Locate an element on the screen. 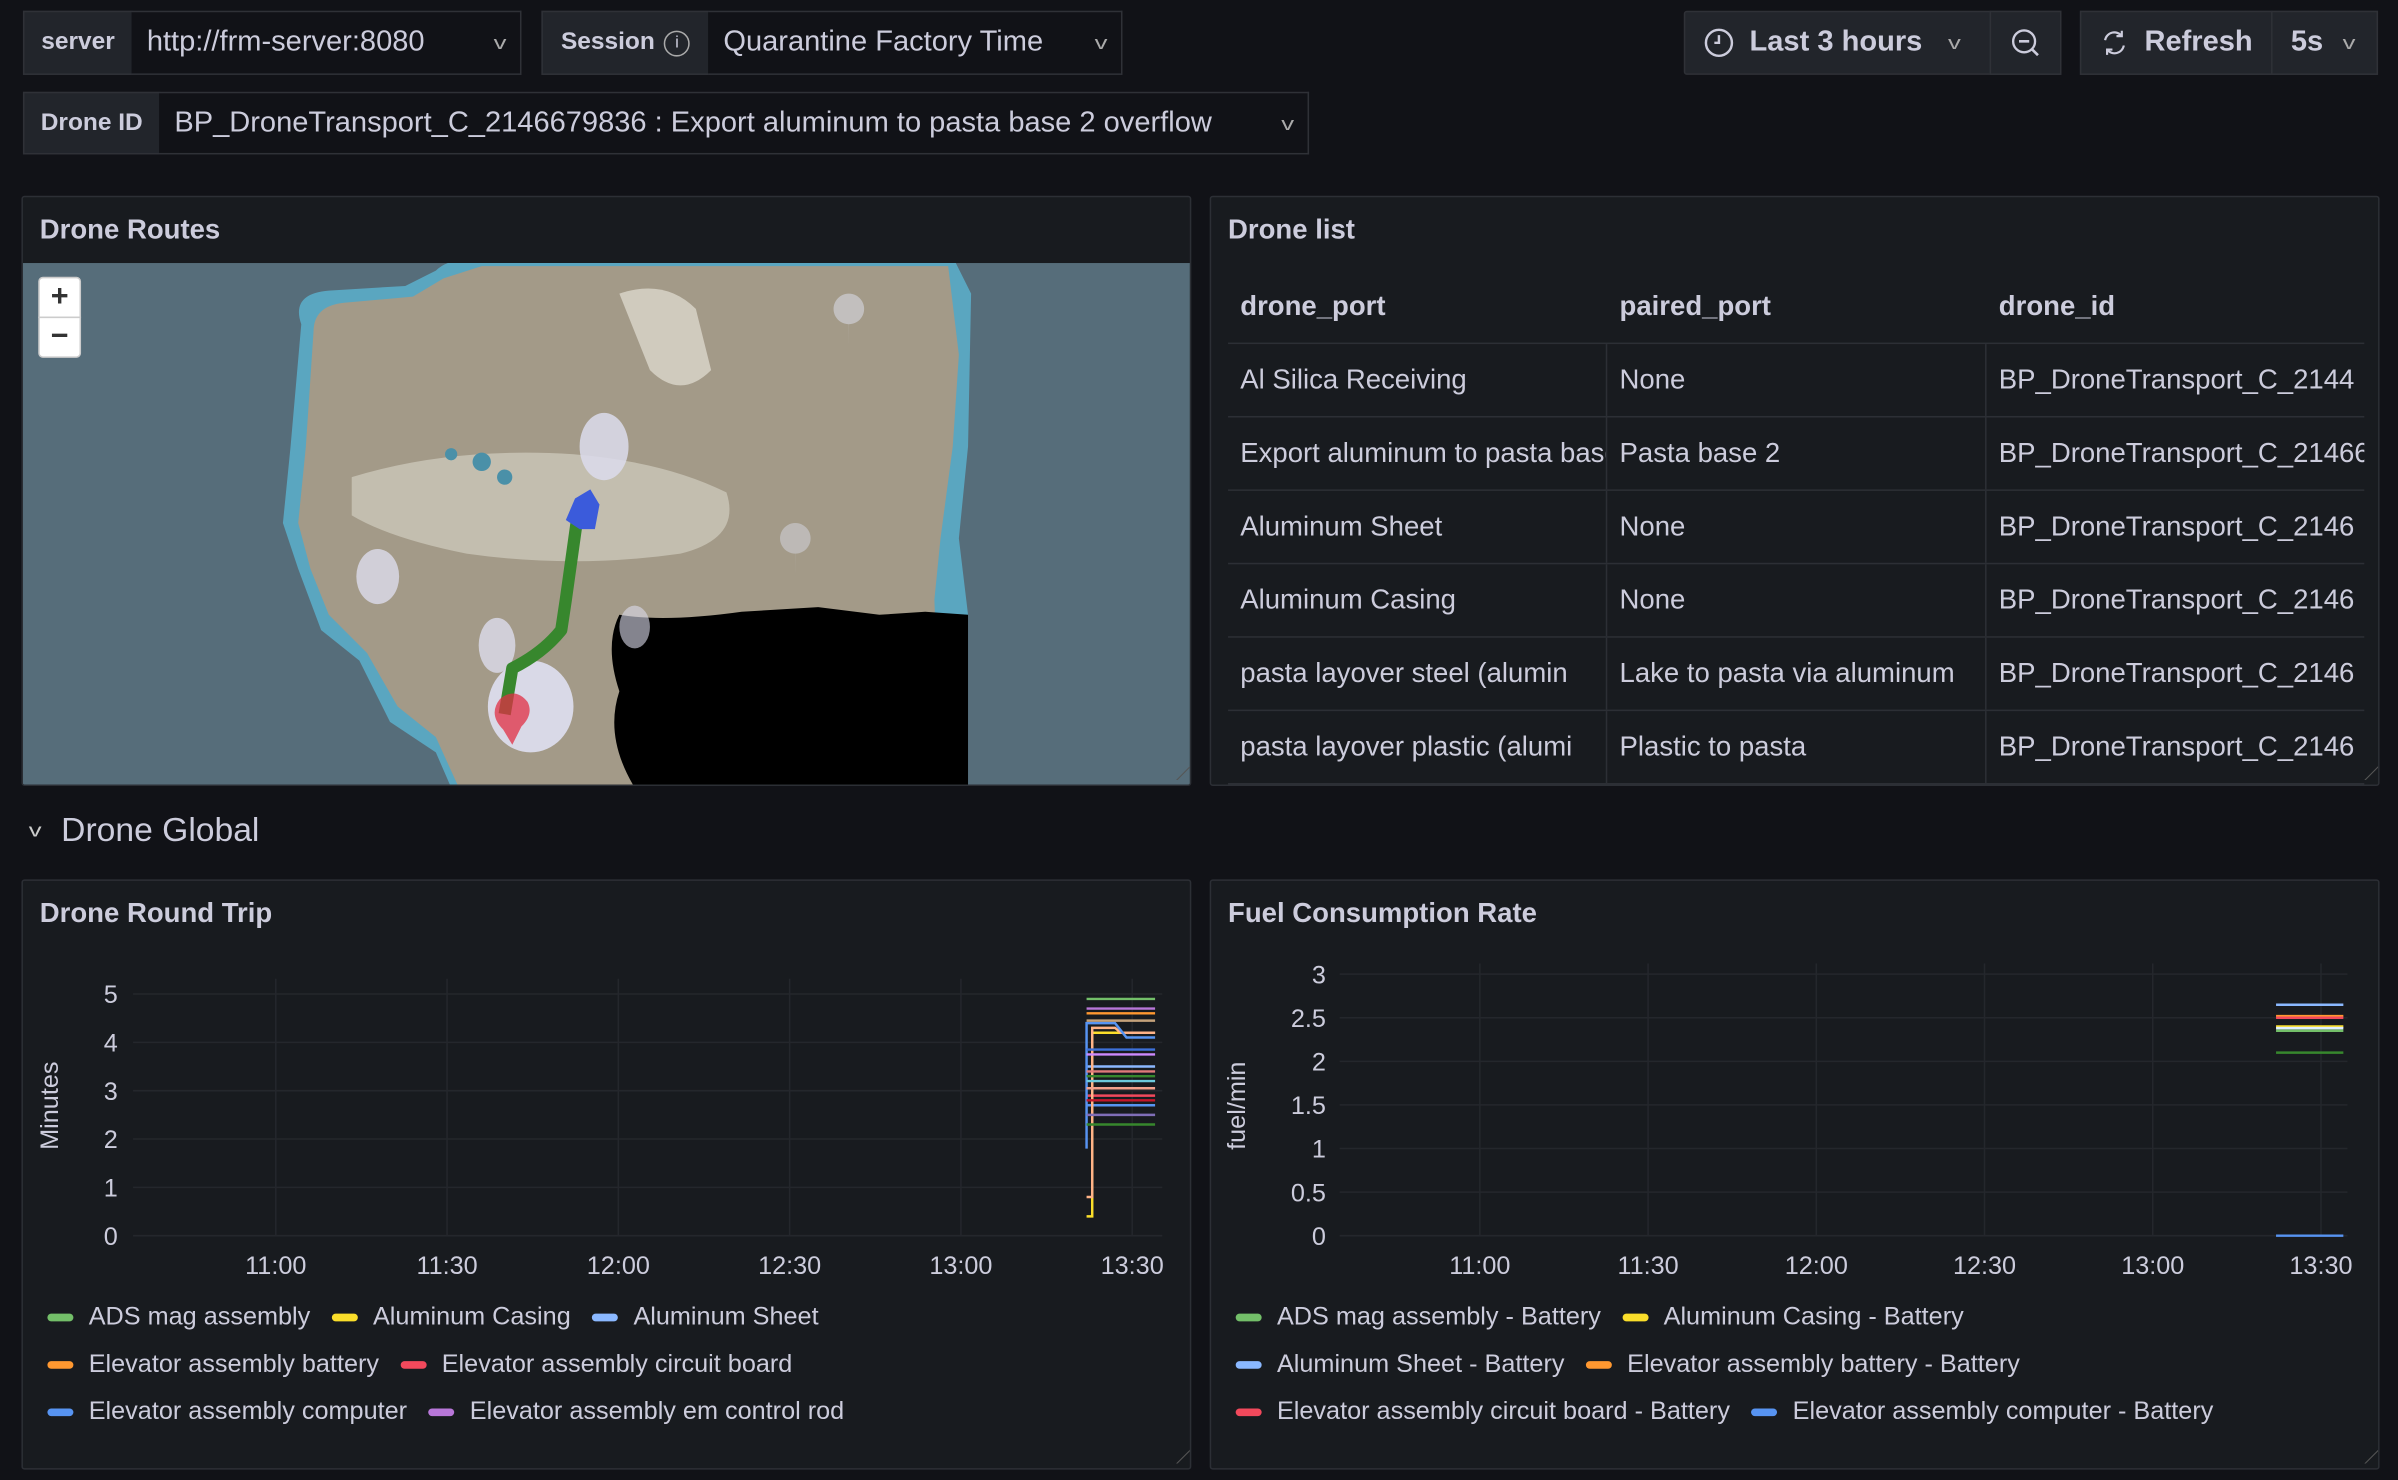 The image size is (2398, 1480). map-zoom-in-button: + is located at coordinates (60, 297).